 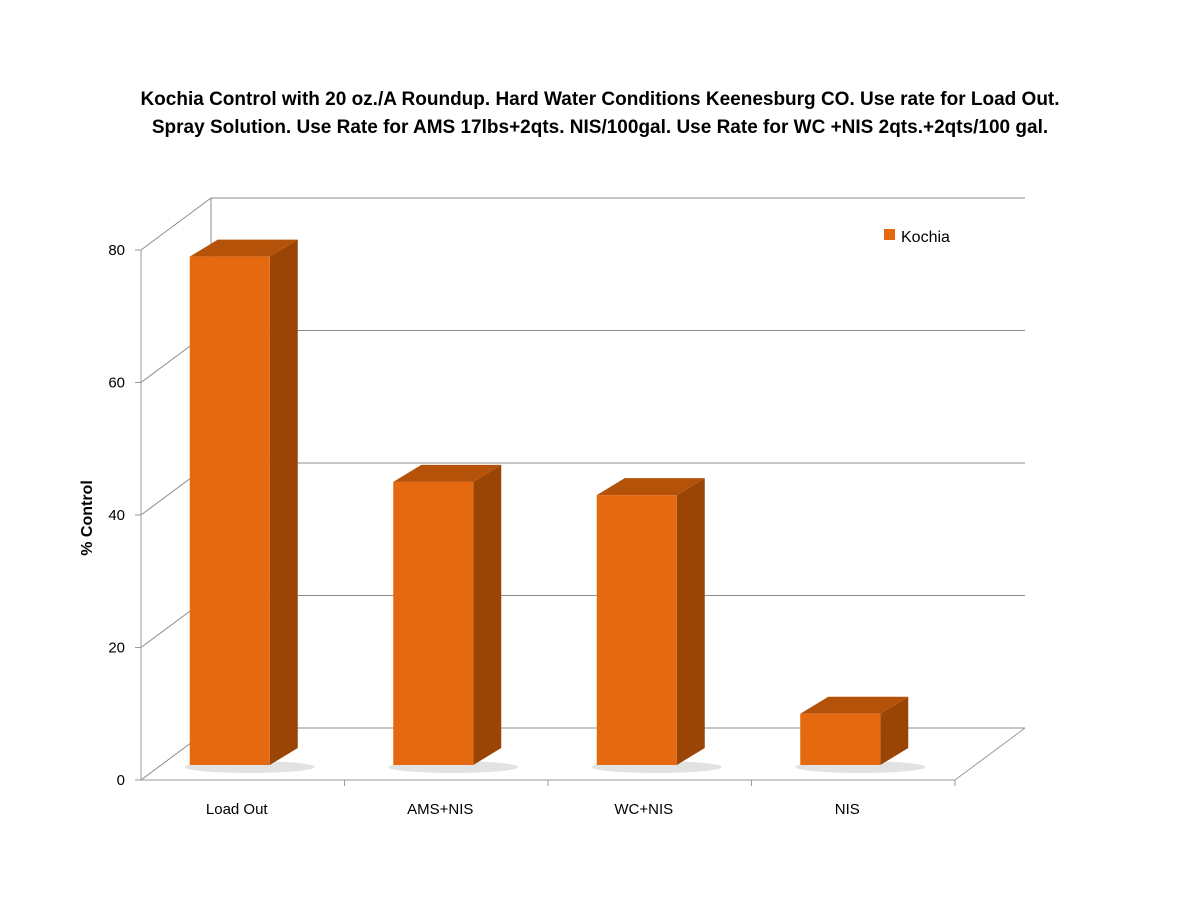 What do you see at coordinates (440, 809) in the screenshot?
I see `x-tick-label: AMS+NIS` at bounding box center [440, 809].